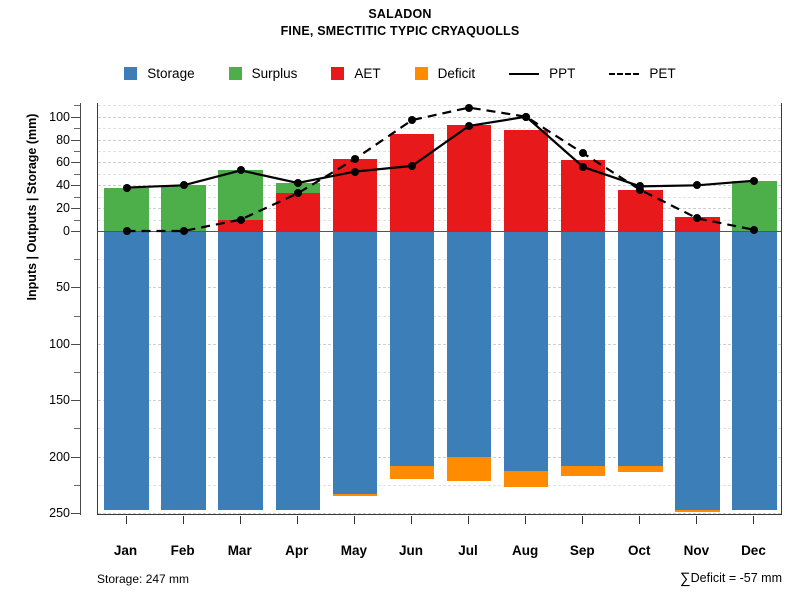 The width and height of the screenshot is (800, 600). I want to click on legend-label-ppt: PPT, so click(562, 73).